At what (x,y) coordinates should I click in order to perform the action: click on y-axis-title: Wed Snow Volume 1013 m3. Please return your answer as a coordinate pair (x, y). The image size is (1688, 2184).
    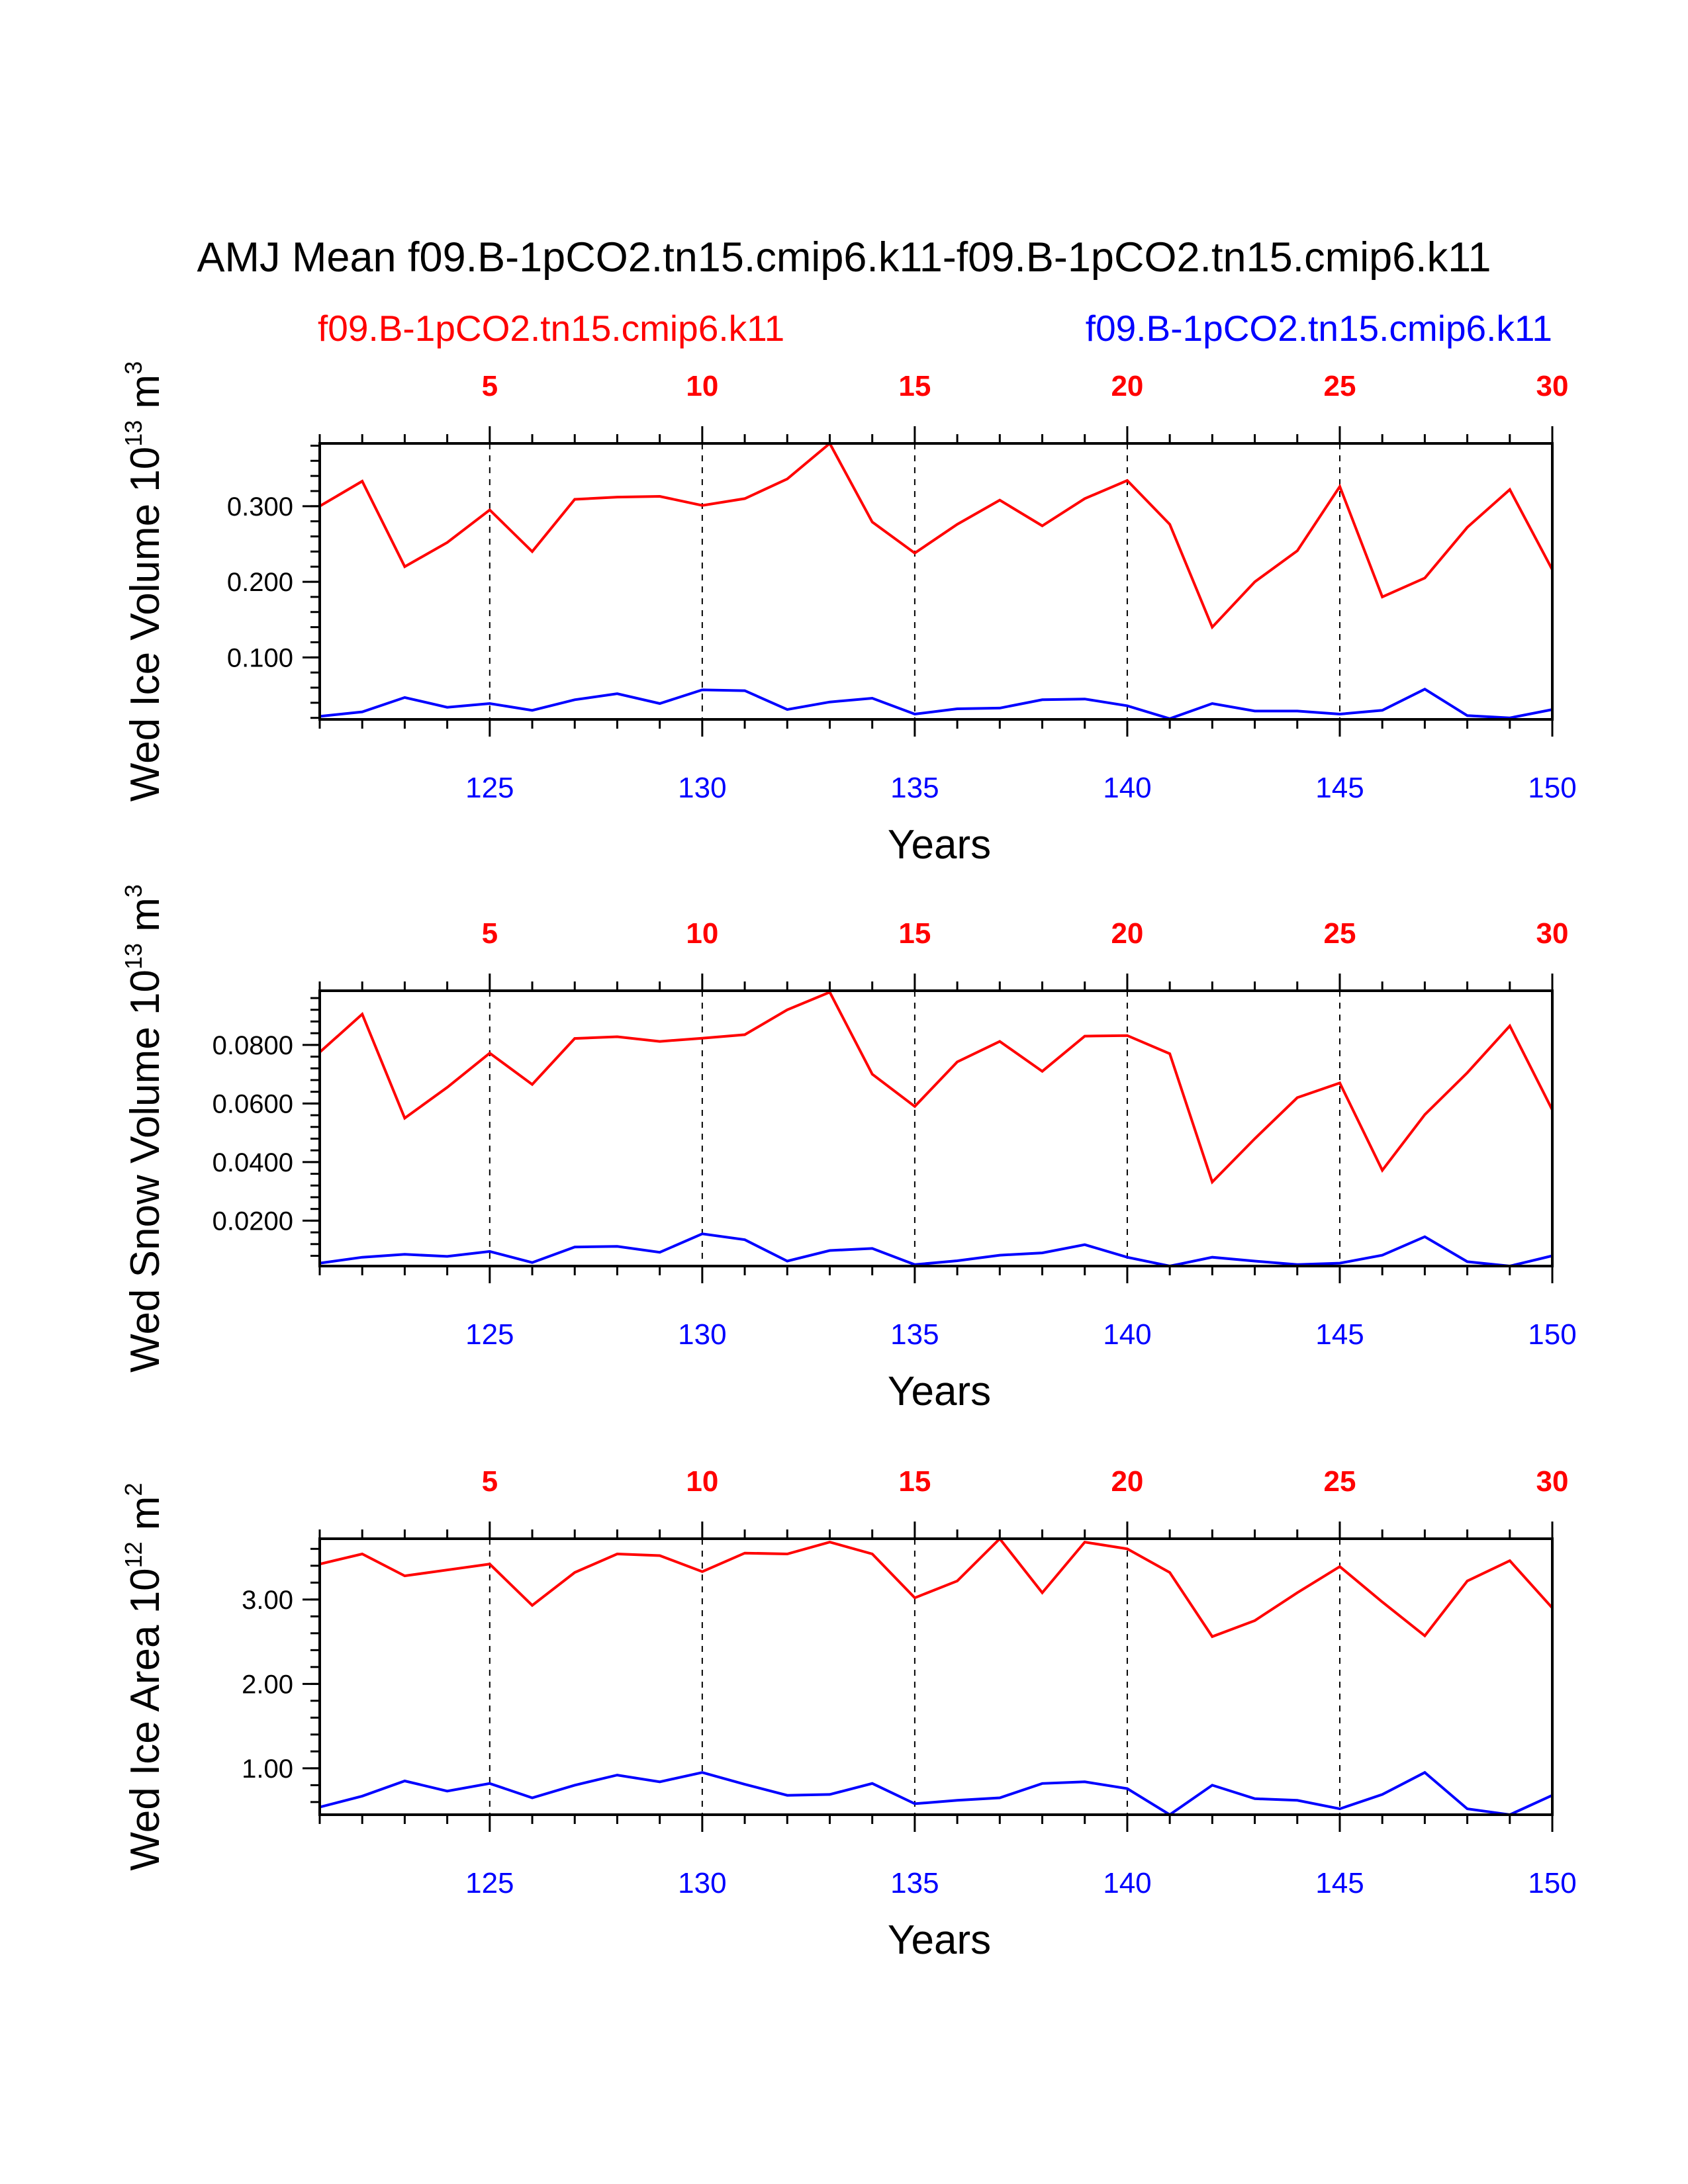
    Looking at the image, I should click on (144, 1128).